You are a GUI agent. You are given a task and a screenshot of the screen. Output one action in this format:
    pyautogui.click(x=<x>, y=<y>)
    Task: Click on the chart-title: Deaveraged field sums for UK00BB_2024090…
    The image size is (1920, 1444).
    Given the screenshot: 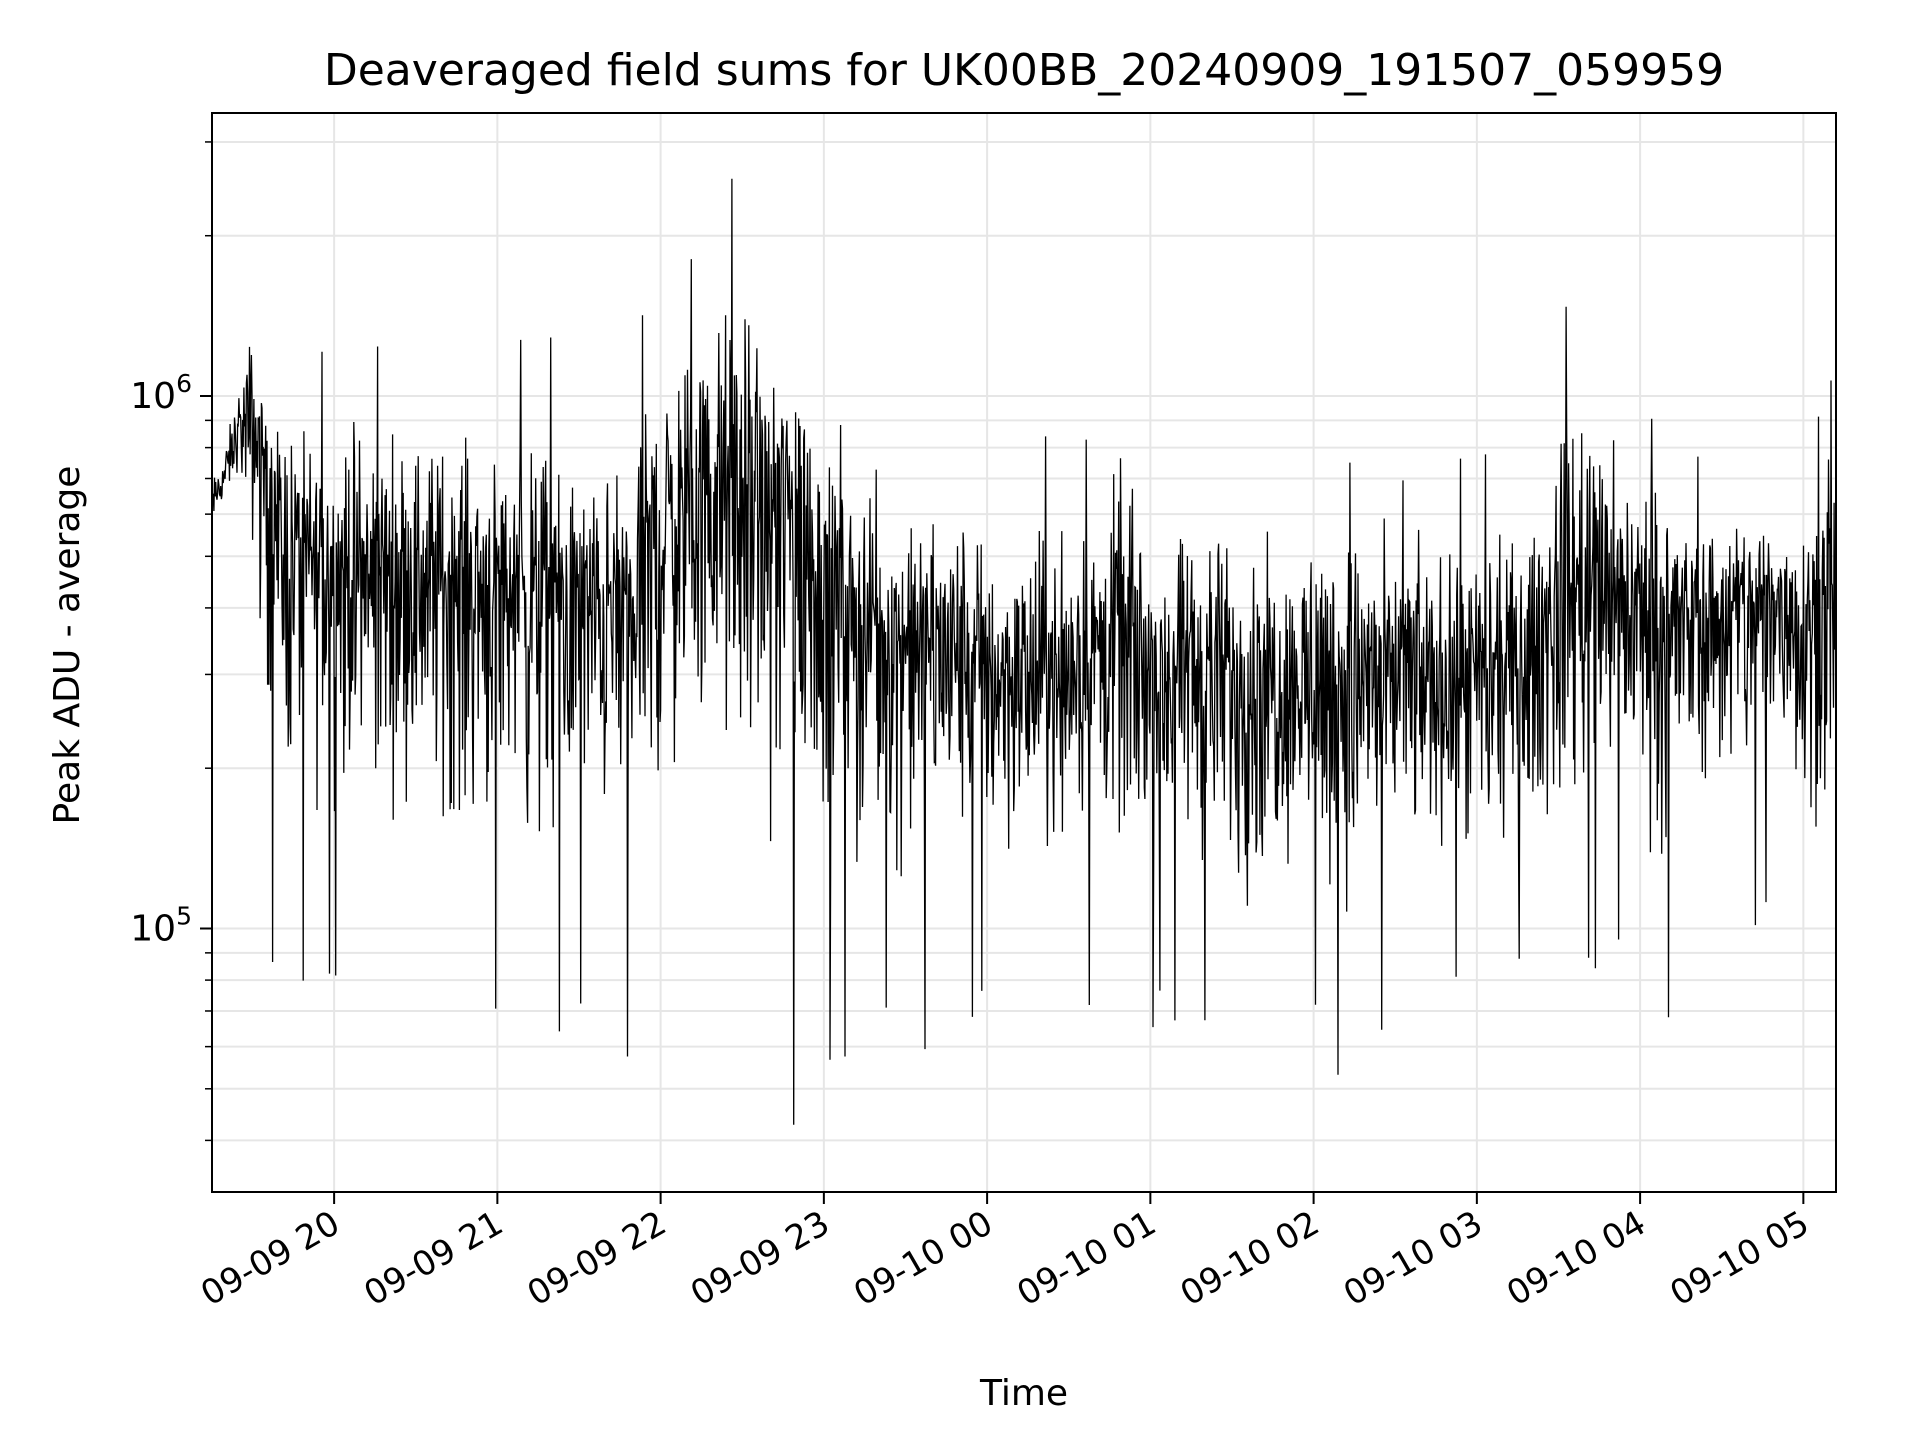 What is the action you would take?
    pyautogui.click(x=1024, y=70)
    